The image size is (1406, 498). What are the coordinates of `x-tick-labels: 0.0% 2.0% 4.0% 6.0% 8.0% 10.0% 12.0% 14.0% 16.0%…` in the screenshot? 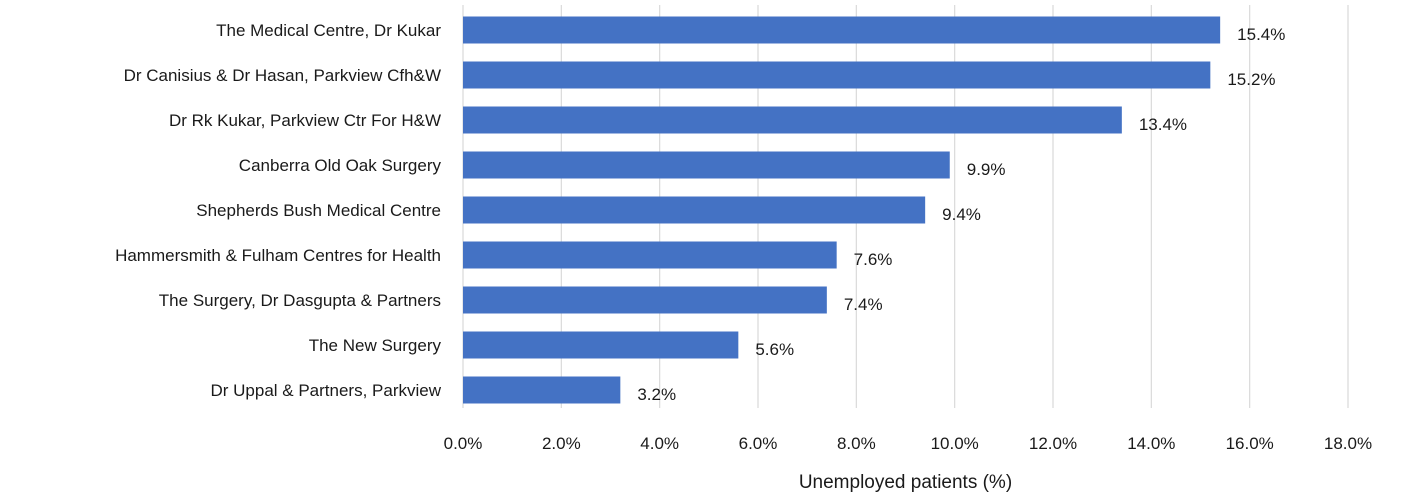 It's located at (908, 443).